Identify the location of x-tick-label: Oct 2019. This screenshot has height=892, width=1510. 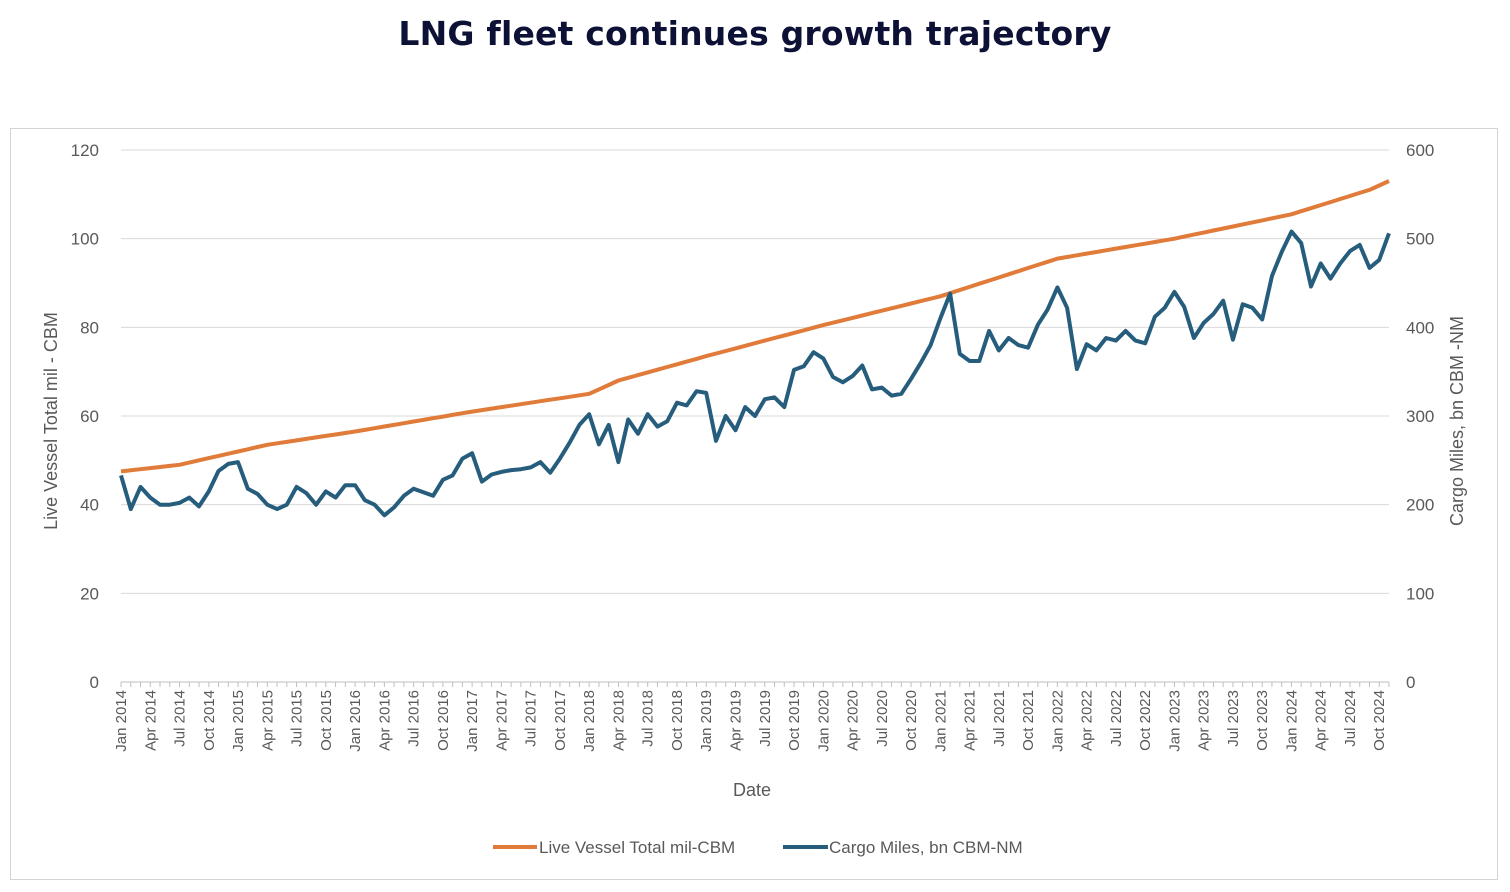
(794, 720).